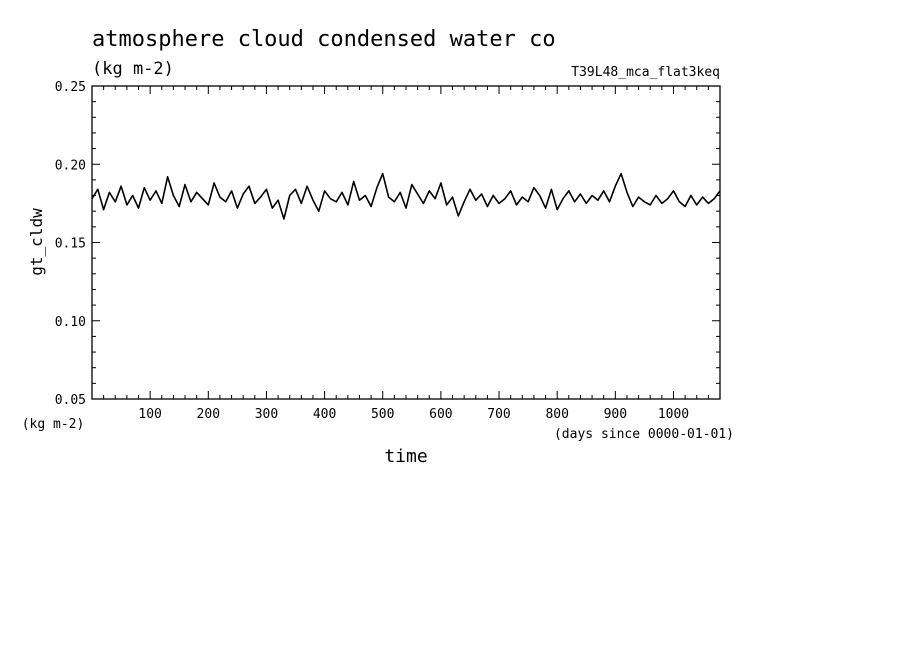  What do you see at coordinates (498, 414) in the screenshot?
I see `x-tick-label: 700` at bounding box center [498, 414].